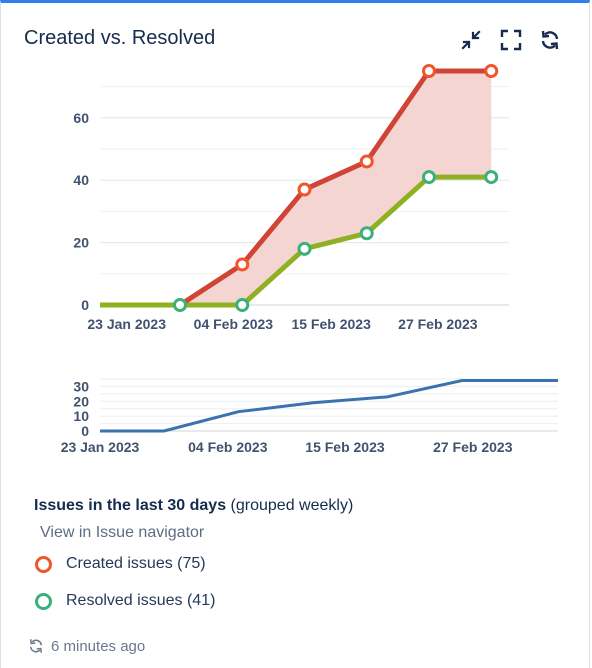  What do you see at coordinates (98, 646) in the screenshot?
I see `last-updated-text: 6 minutes ago` at bounding box center [98, 646].